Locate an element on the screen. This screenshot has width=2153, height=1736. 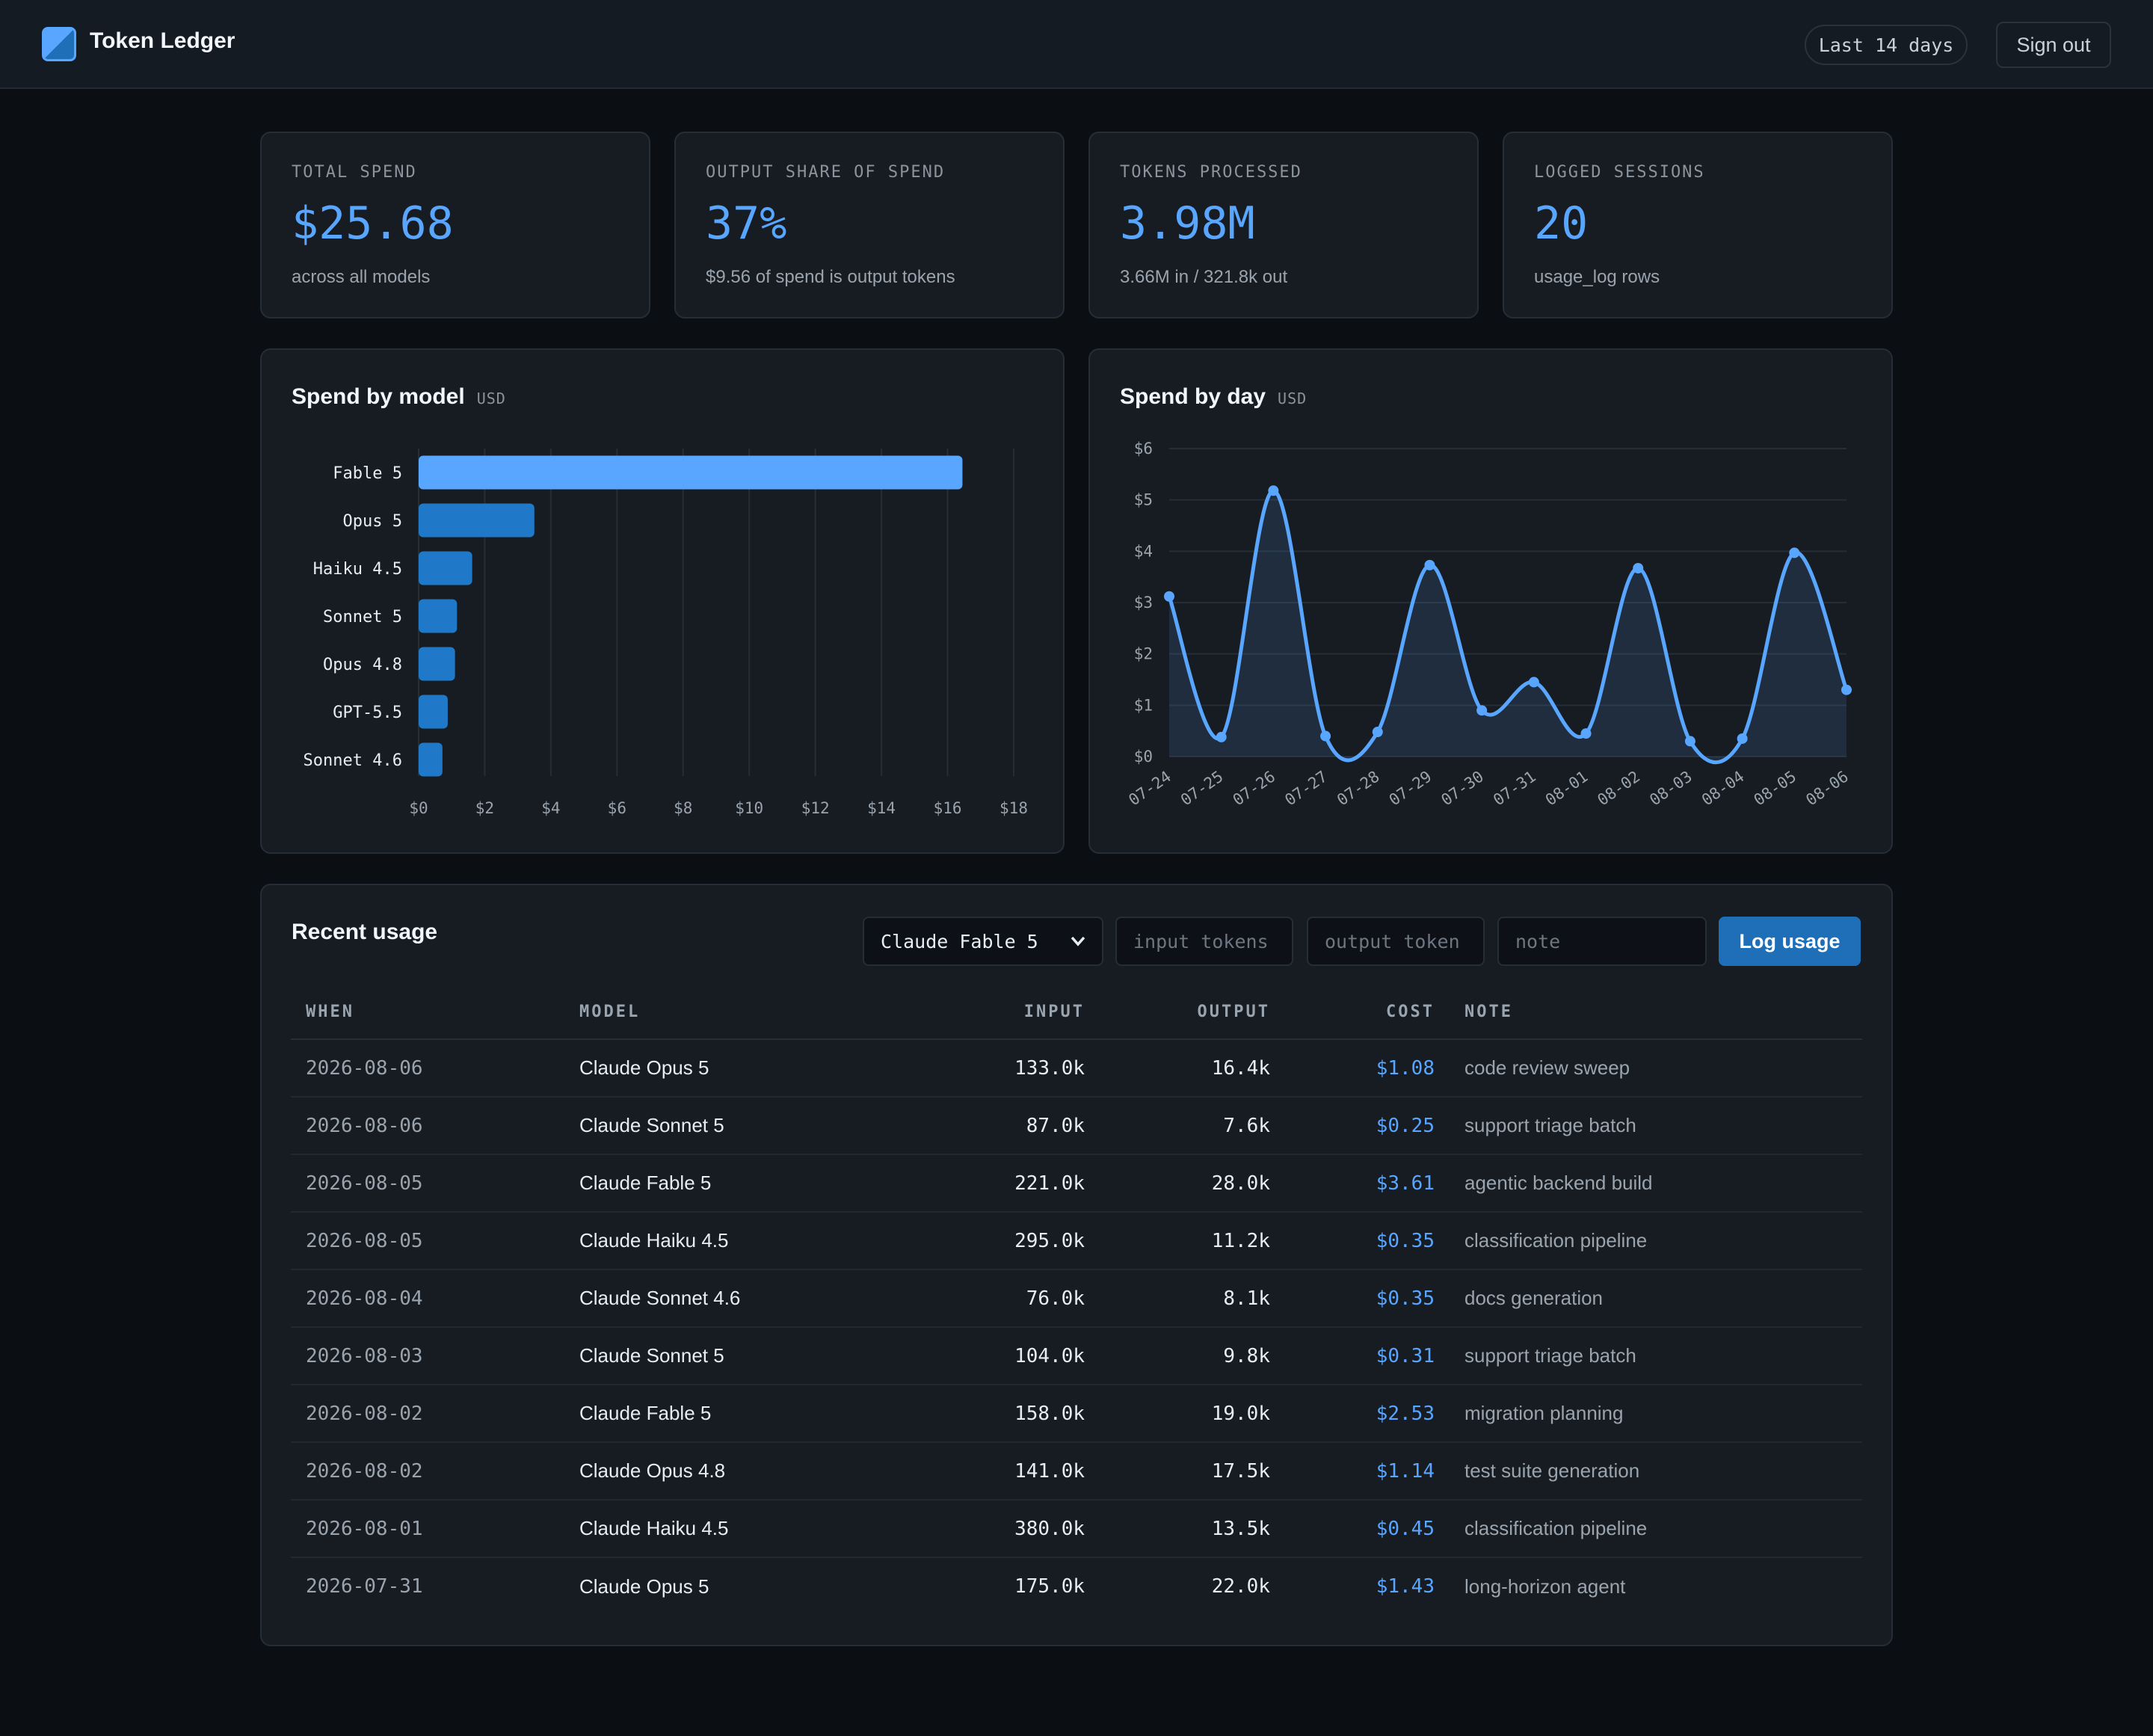
y-tick-label: $3 is located at coordinates (1143, 603).